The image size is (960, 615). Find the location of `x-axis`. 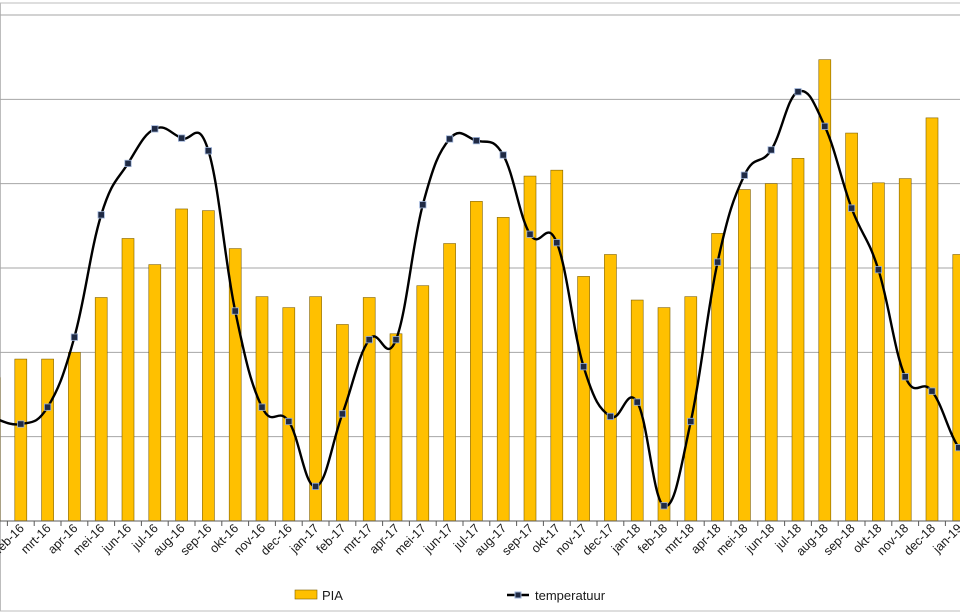

x-axis is located at coordinates (480, 523).